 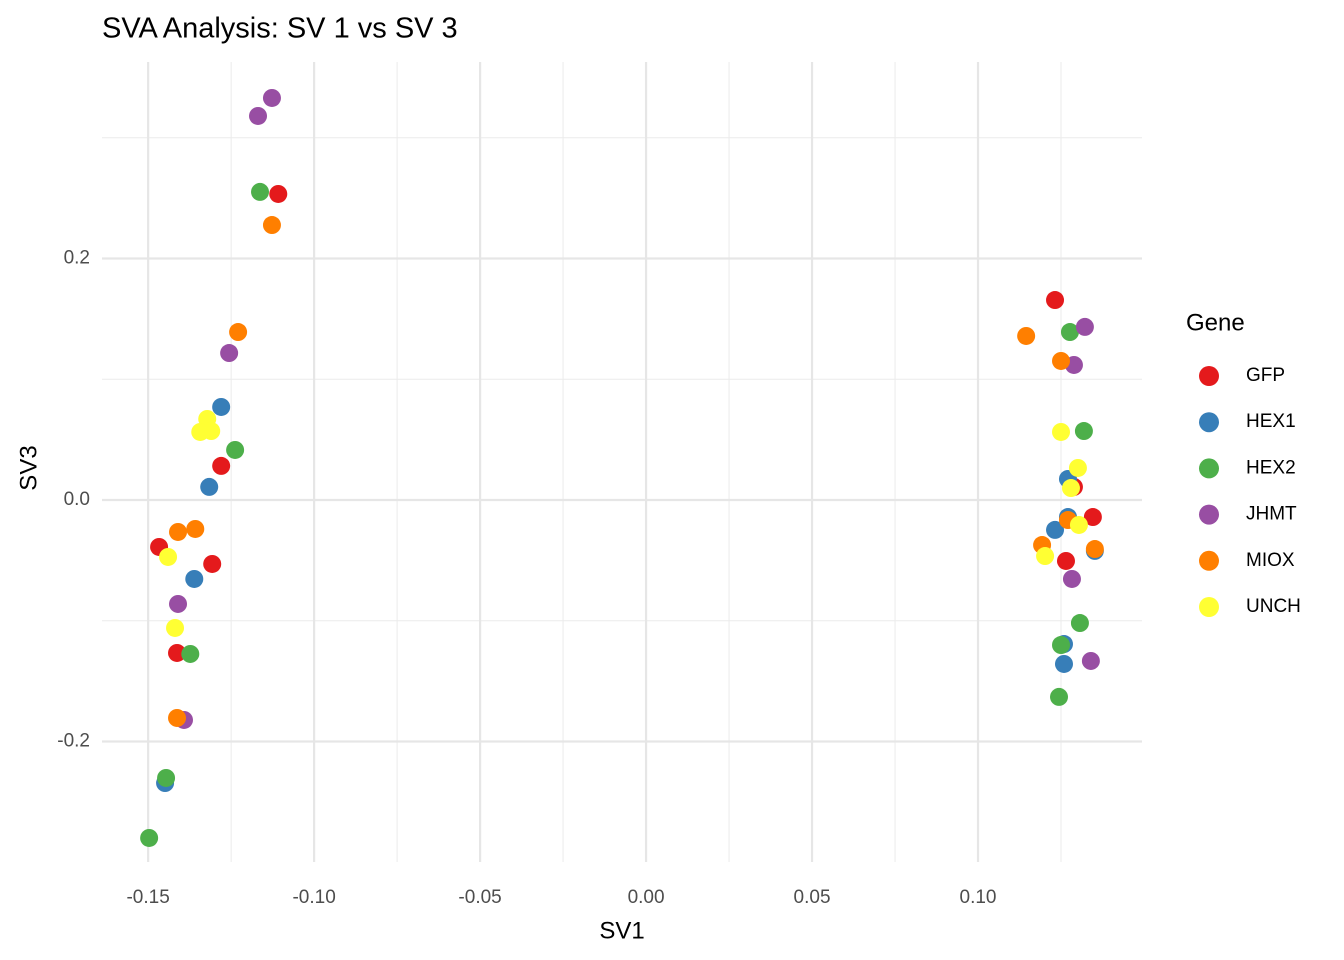 What do you see at coordinates (812, 897) in the screenshot?
I see `x-tick-label: 0.05` at bounding box center [812, 897].